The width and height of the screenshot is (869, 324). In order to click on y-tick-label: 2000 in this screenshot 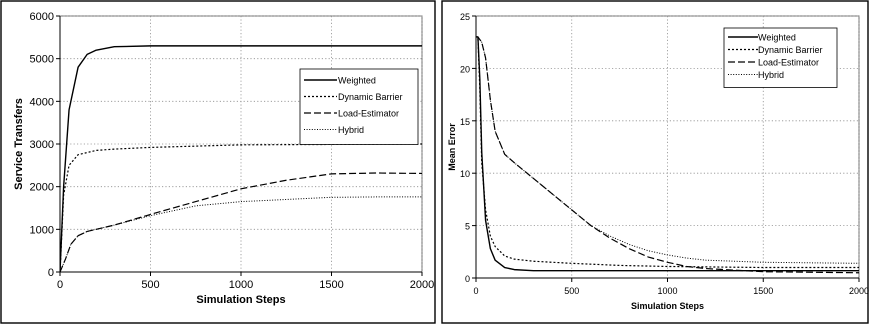, I will do `click(42, 188)`.